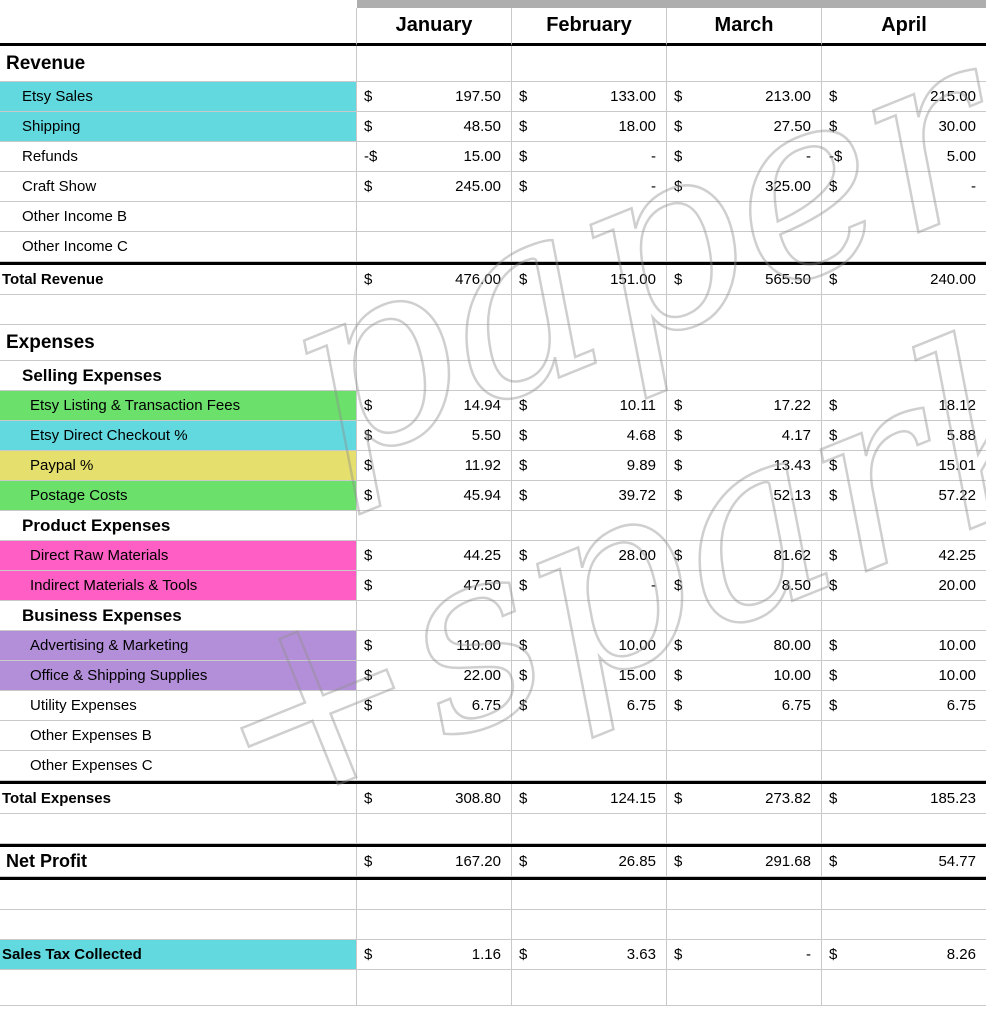  What do you see at coordinates (178, 526) in the screenshot?
I see `row-label-product-expenses: Product Expenses` at bounding box center [178, 526].